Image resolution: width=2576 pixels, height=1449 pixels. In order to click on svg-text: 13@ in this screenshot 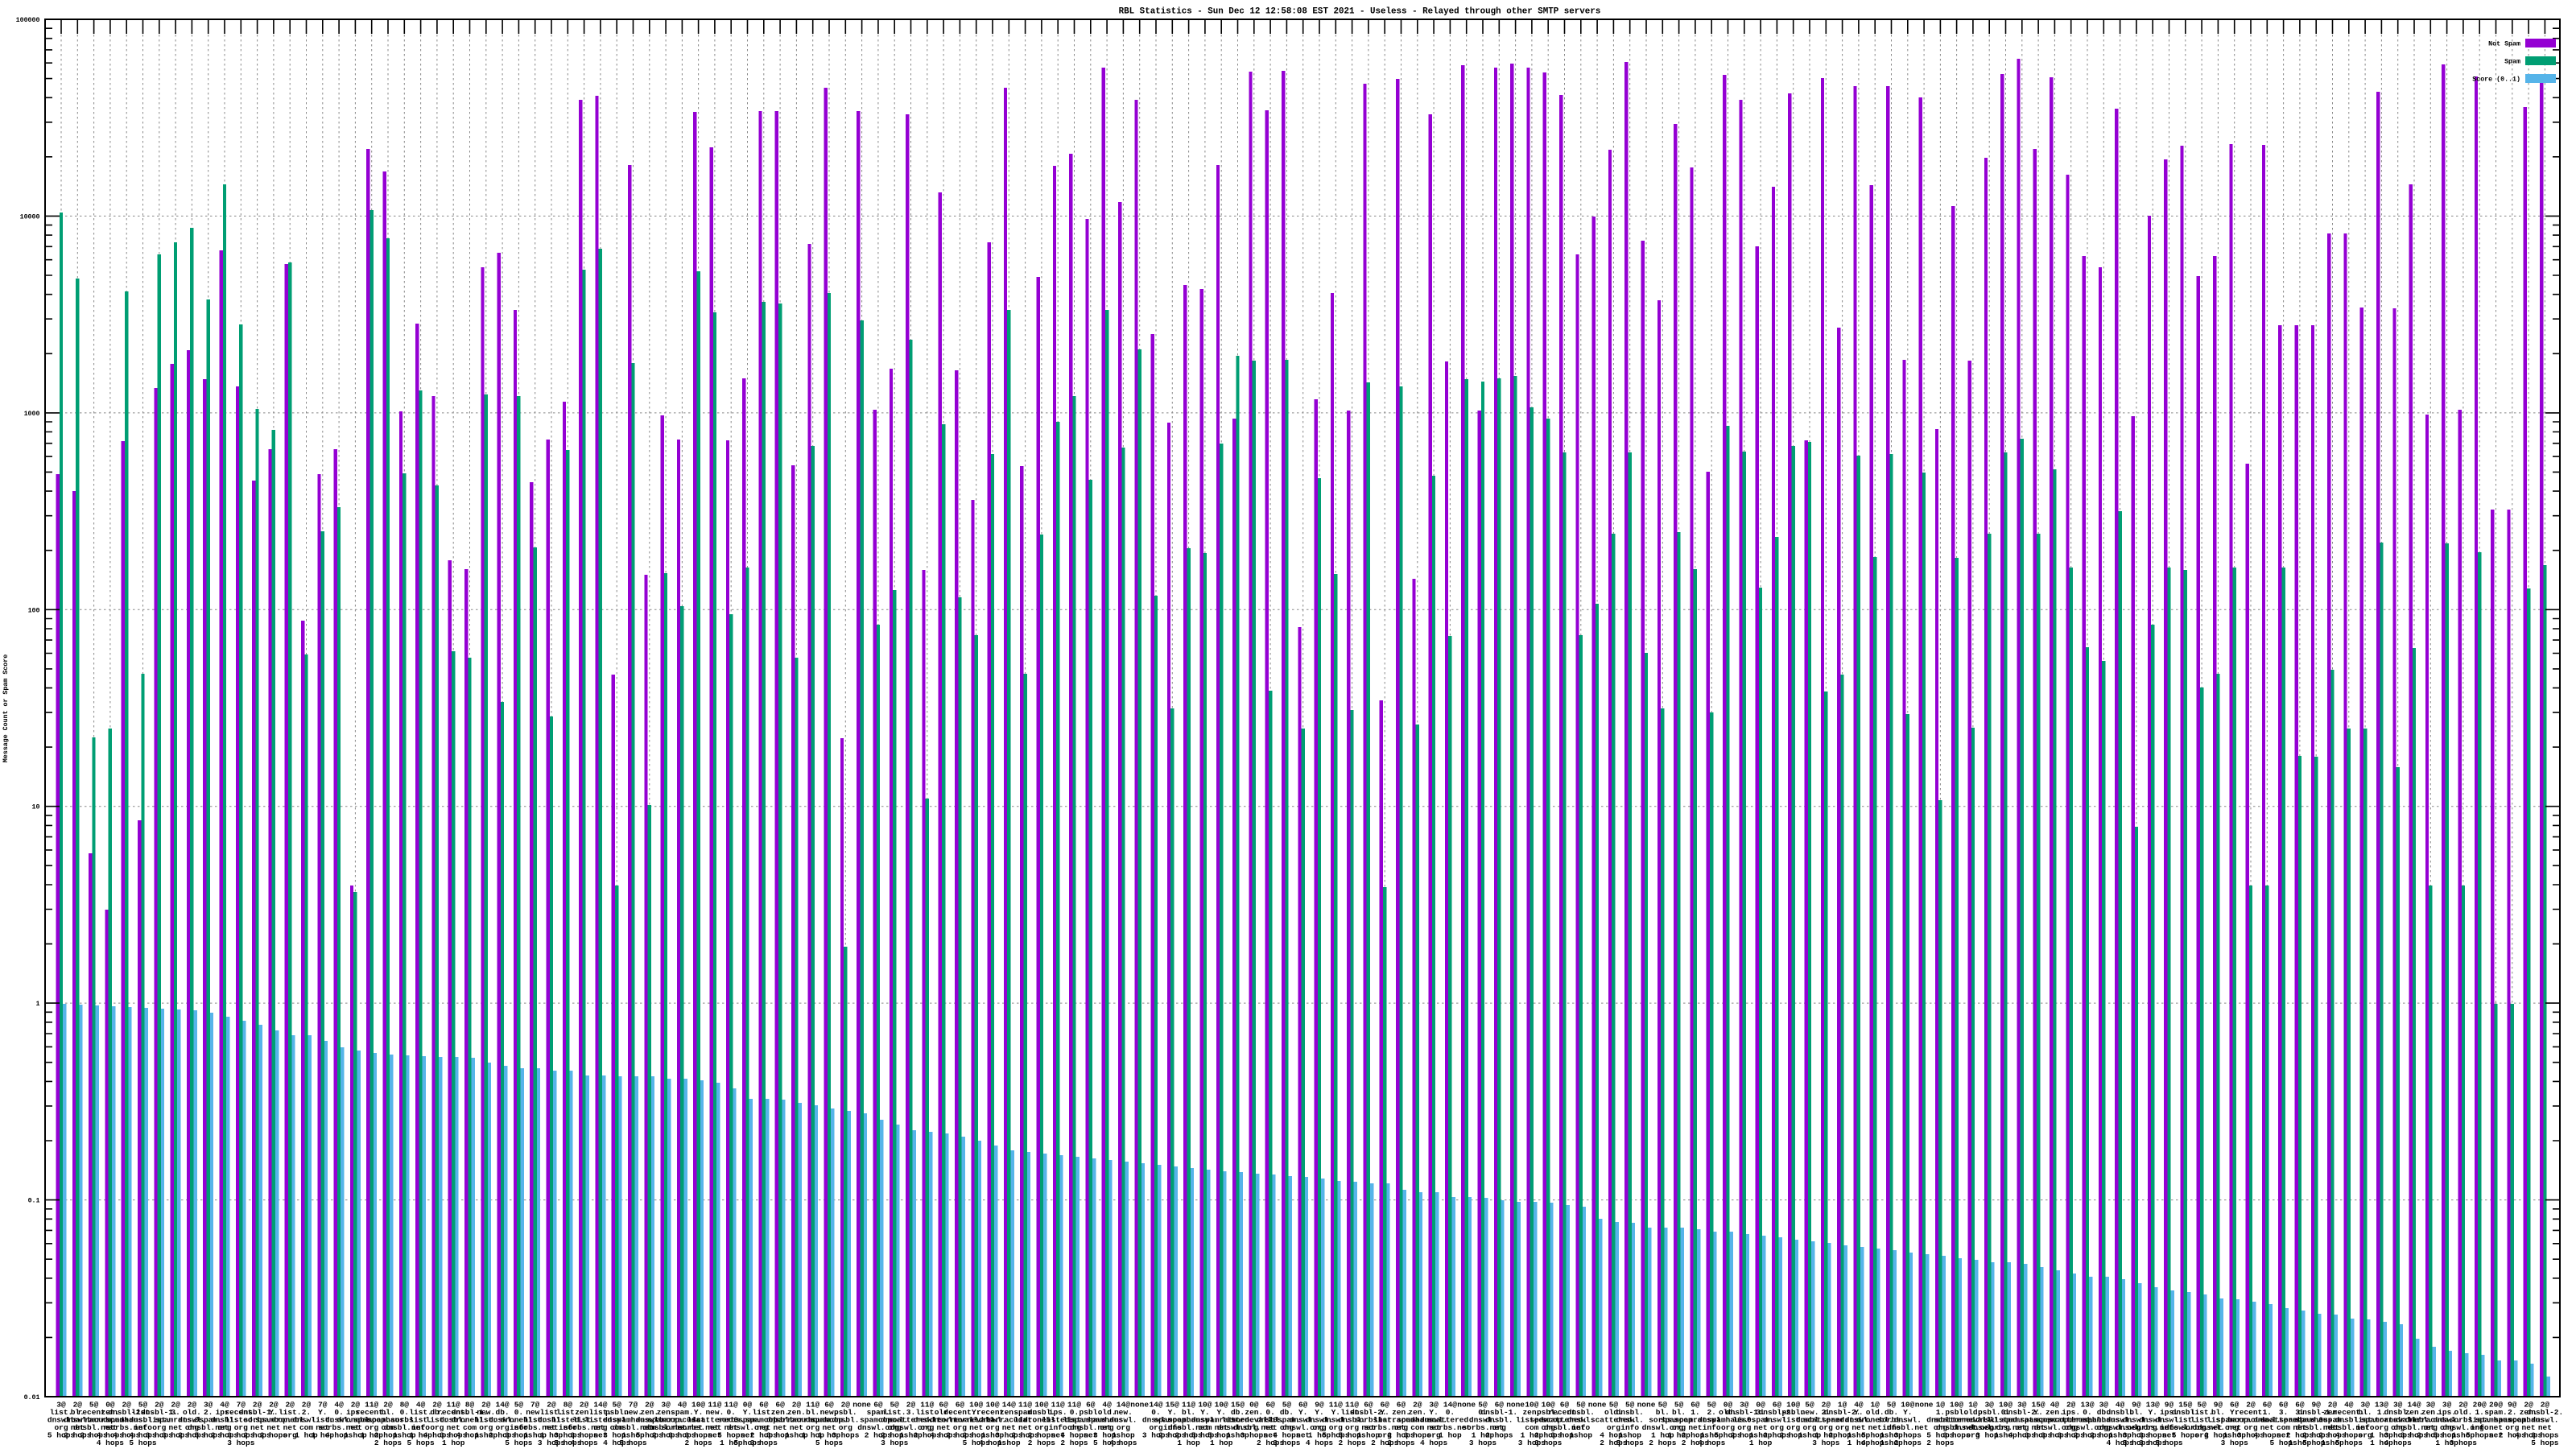, I will do `click(2153, 1405)`.